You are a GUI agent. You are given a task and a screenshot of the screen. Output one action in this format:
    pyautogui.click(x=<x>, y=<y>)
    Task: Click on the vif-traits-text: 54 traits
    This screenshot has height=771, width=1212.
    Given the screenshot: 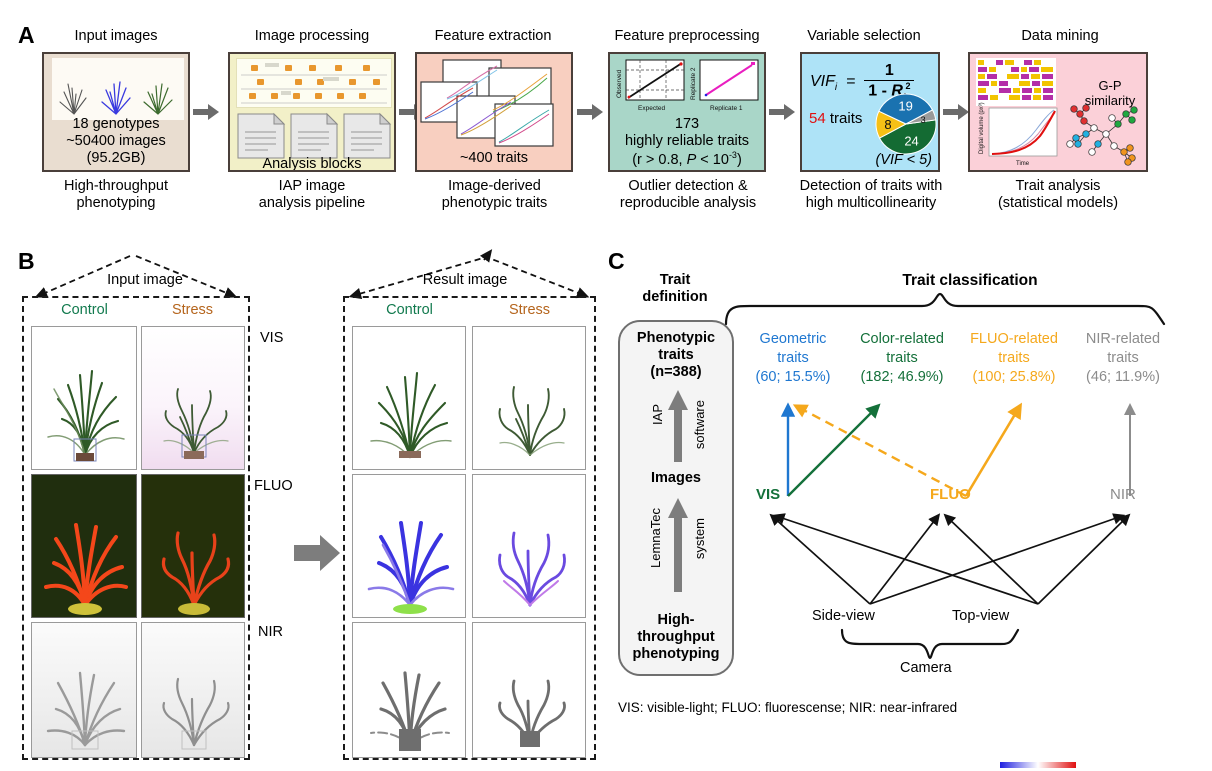 What is the action you would take?
    pyautogui.click(x=835, y=118)
    